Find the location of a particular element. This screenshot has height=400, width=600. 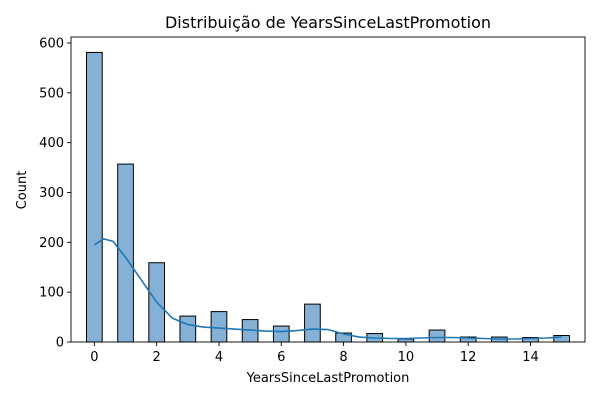

x-tick-label-14: 14 is located at coordinates (530, 357).